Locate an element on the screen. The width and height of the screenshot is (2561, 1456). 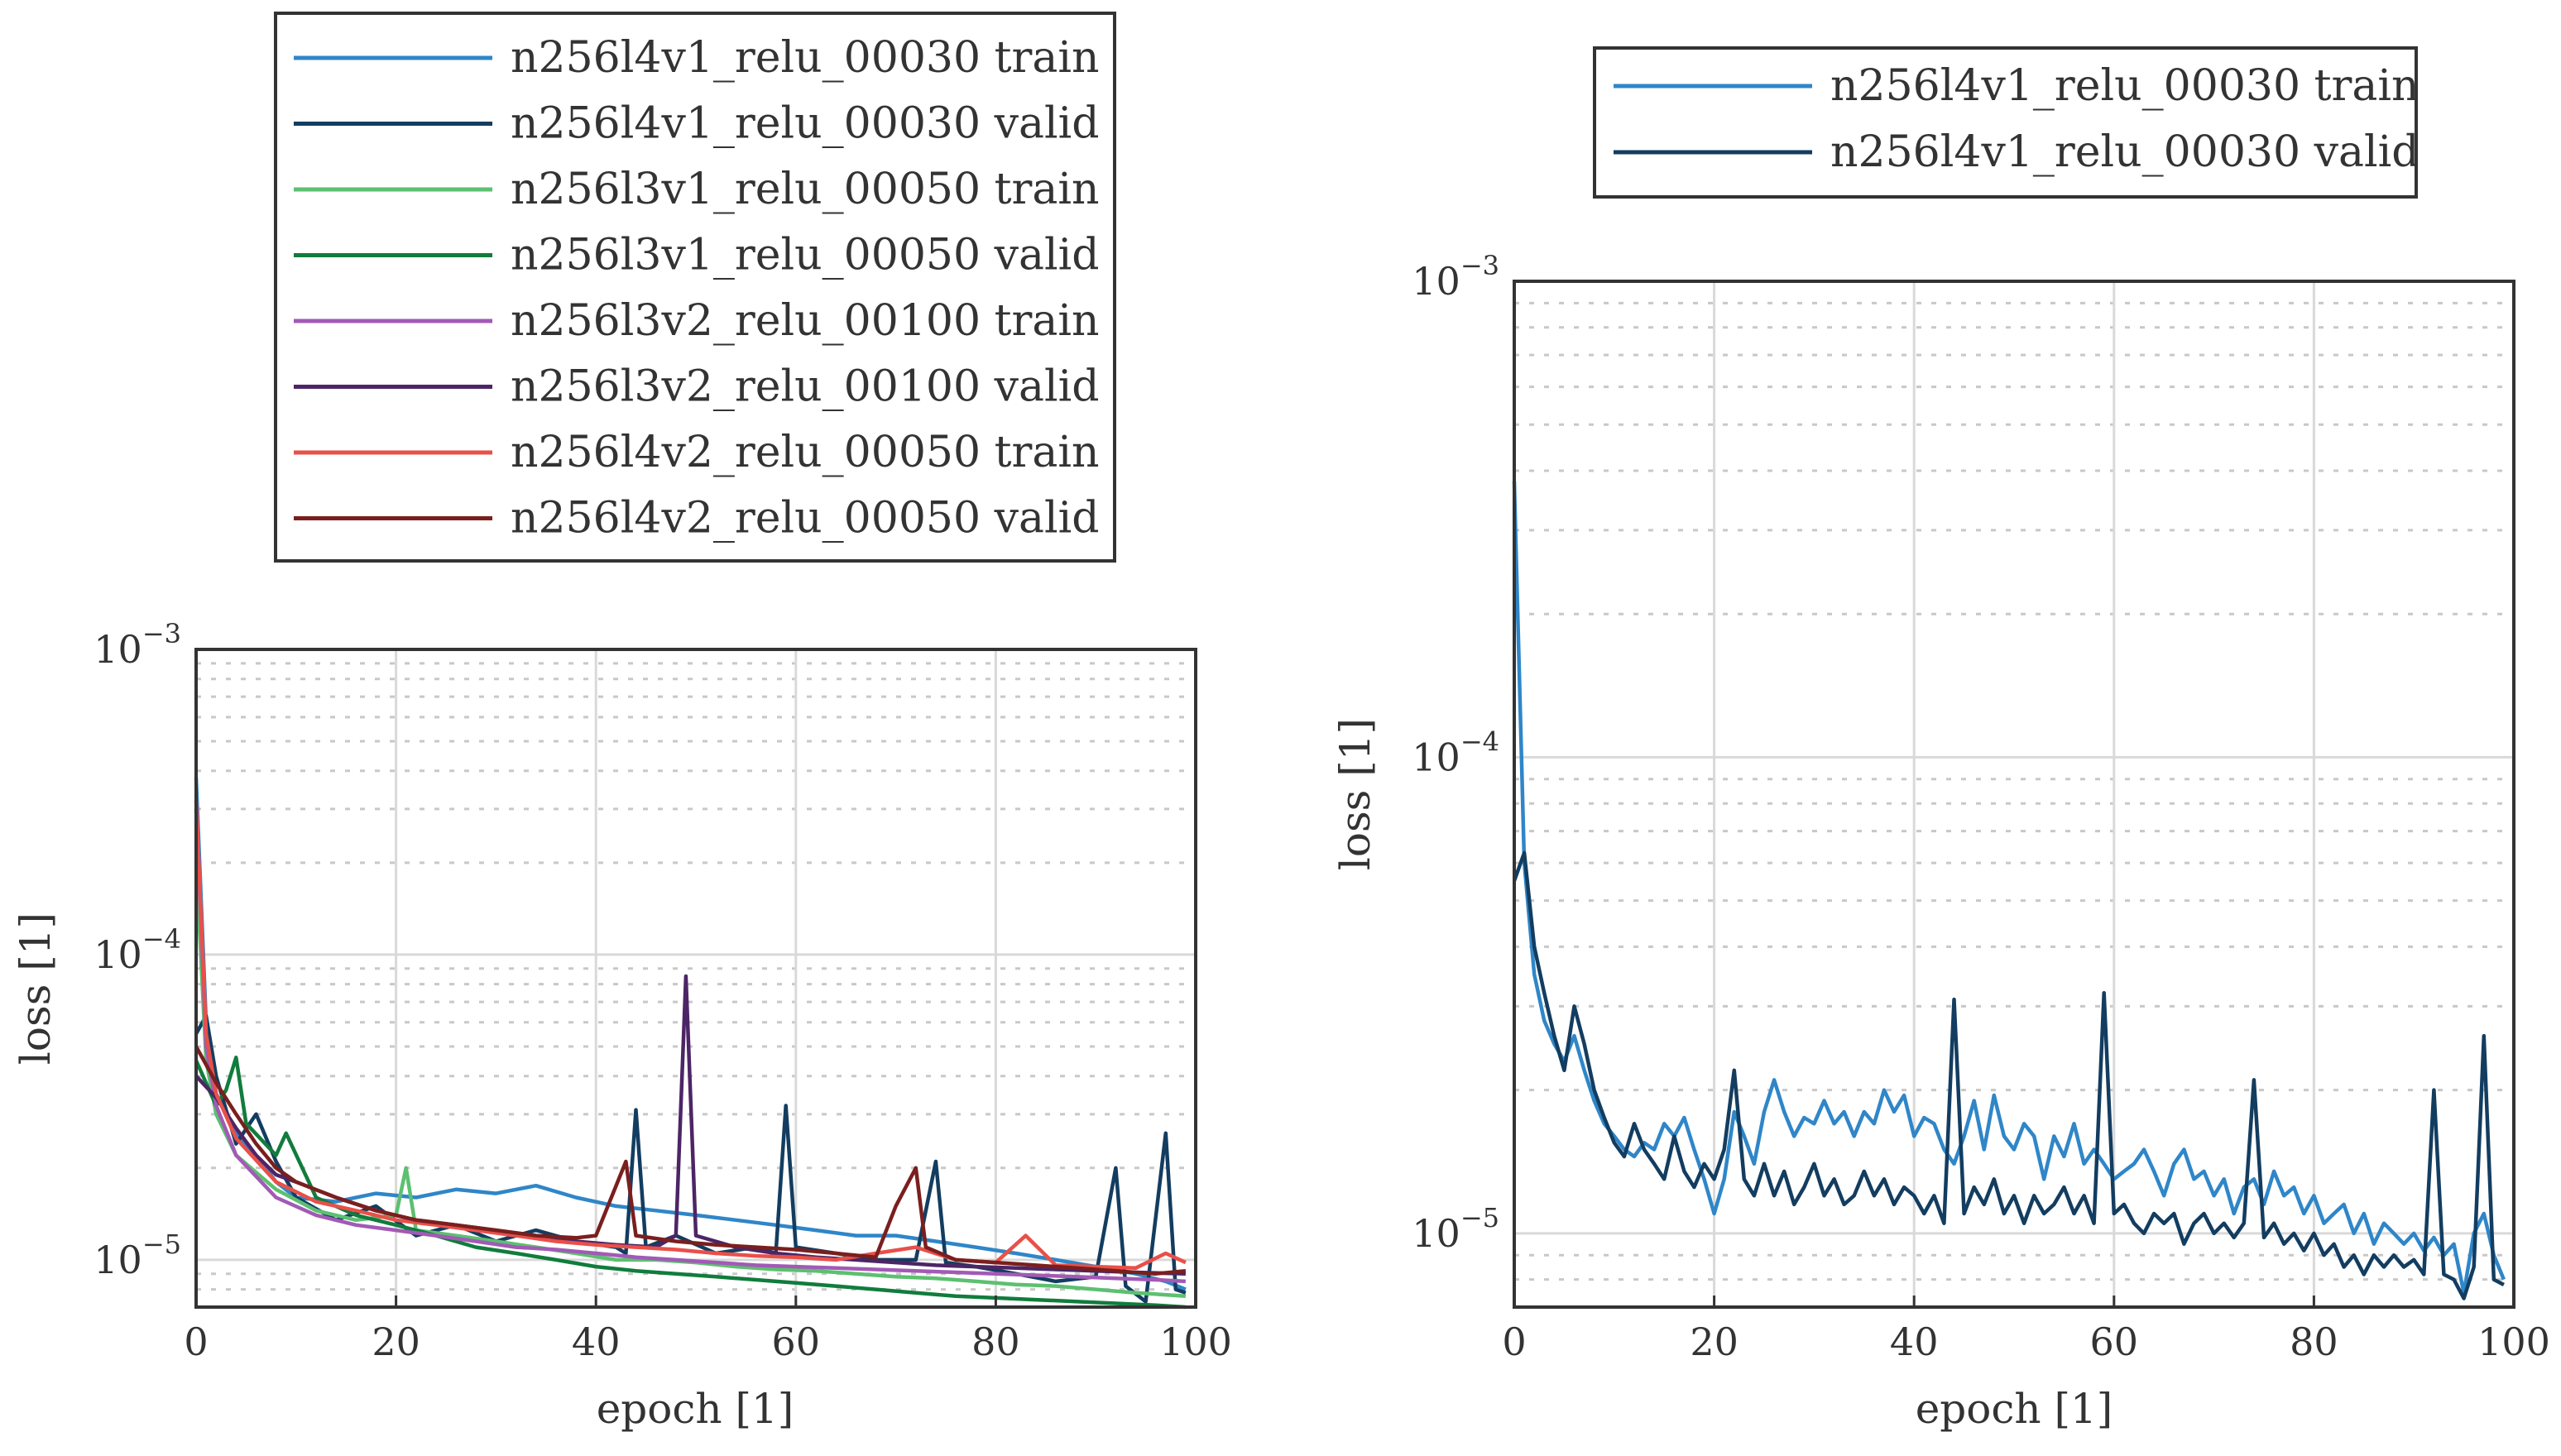
chart-left-ytick-label: 10⁻⁴ is located at coordinates (138, 950).